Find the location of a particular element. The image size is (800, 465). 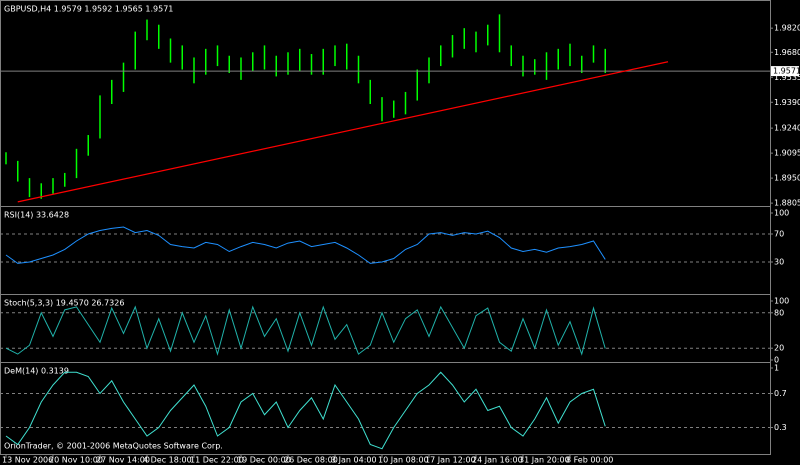

y-tick-label: 1.9820 is located at coordinates (787, 28).